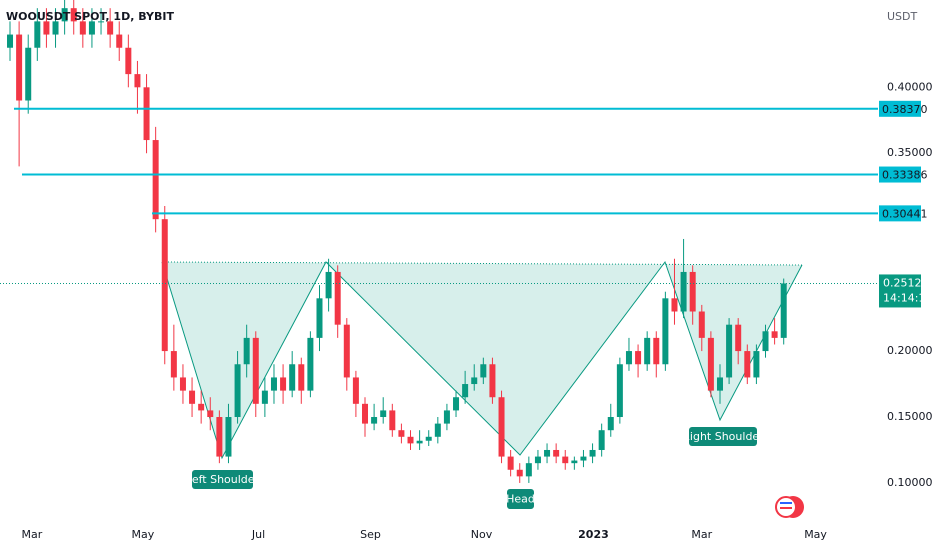 The height and width of the screenshot is (554, 932). Describe the element at coordinates (909, 86) in the screenshot. I see `y-tick-label: 0.40000` at that location.